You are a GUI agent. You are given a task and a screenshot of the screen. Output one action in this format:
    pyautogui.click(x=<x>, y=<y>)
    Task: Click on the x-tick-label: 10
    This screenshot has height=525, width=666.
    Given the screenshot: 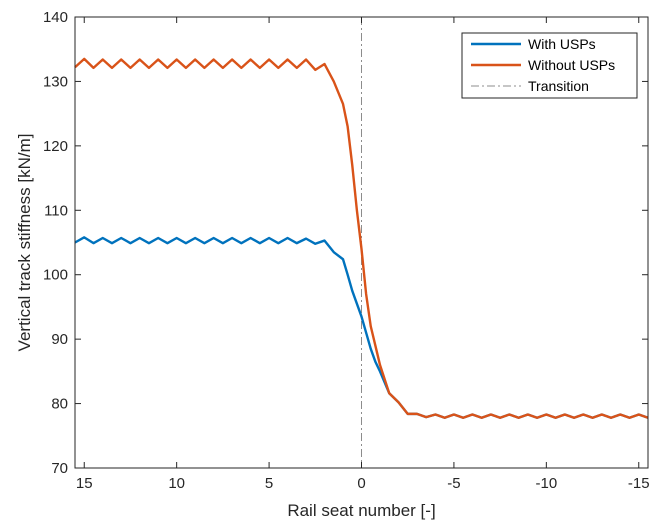 What is the action you would take?
    pyautogui.click(x=176, y=483)
    